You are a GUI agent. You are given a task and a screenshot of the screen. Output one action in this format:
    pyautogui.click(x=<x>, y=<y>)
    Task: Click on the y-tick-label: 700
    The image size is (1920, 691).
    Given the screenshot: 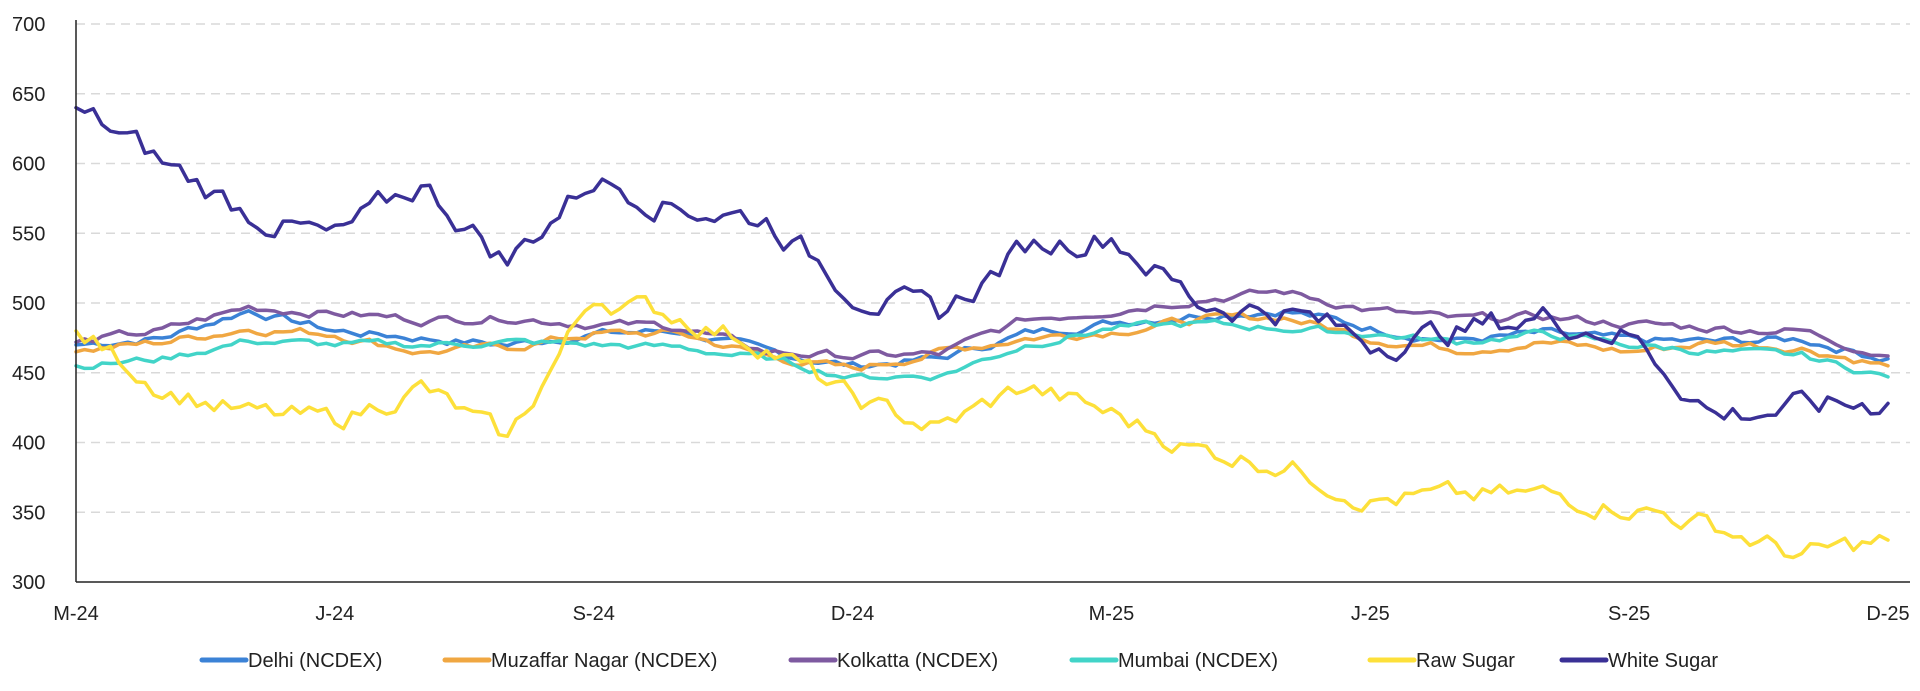 What is the action you would take?
    pyautogui.click(x=28, y=25)
    